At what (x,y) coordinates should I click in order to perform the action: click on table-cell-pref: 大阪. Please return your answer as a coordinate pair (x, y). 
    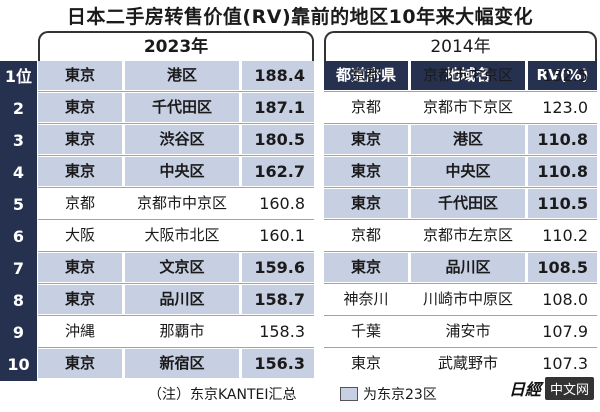
    Looking at the image, I should click on (79, 235).